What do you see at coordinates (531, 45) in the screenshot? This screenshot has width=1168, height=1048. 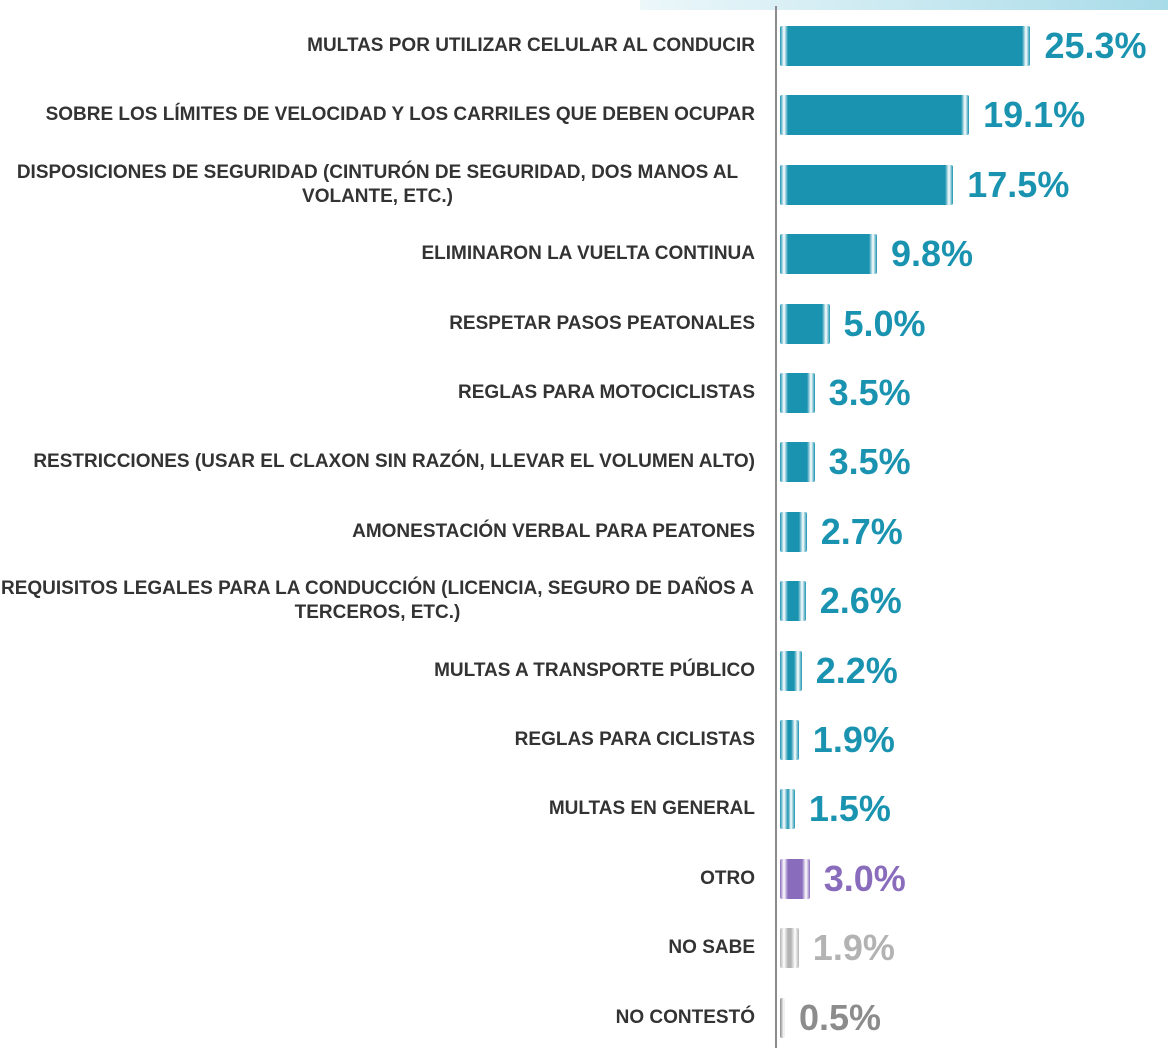 I see `category-label: MULTAS POR UTILIZAR CELULAR AL CONDUCIR` at bounding box center [531, 45].